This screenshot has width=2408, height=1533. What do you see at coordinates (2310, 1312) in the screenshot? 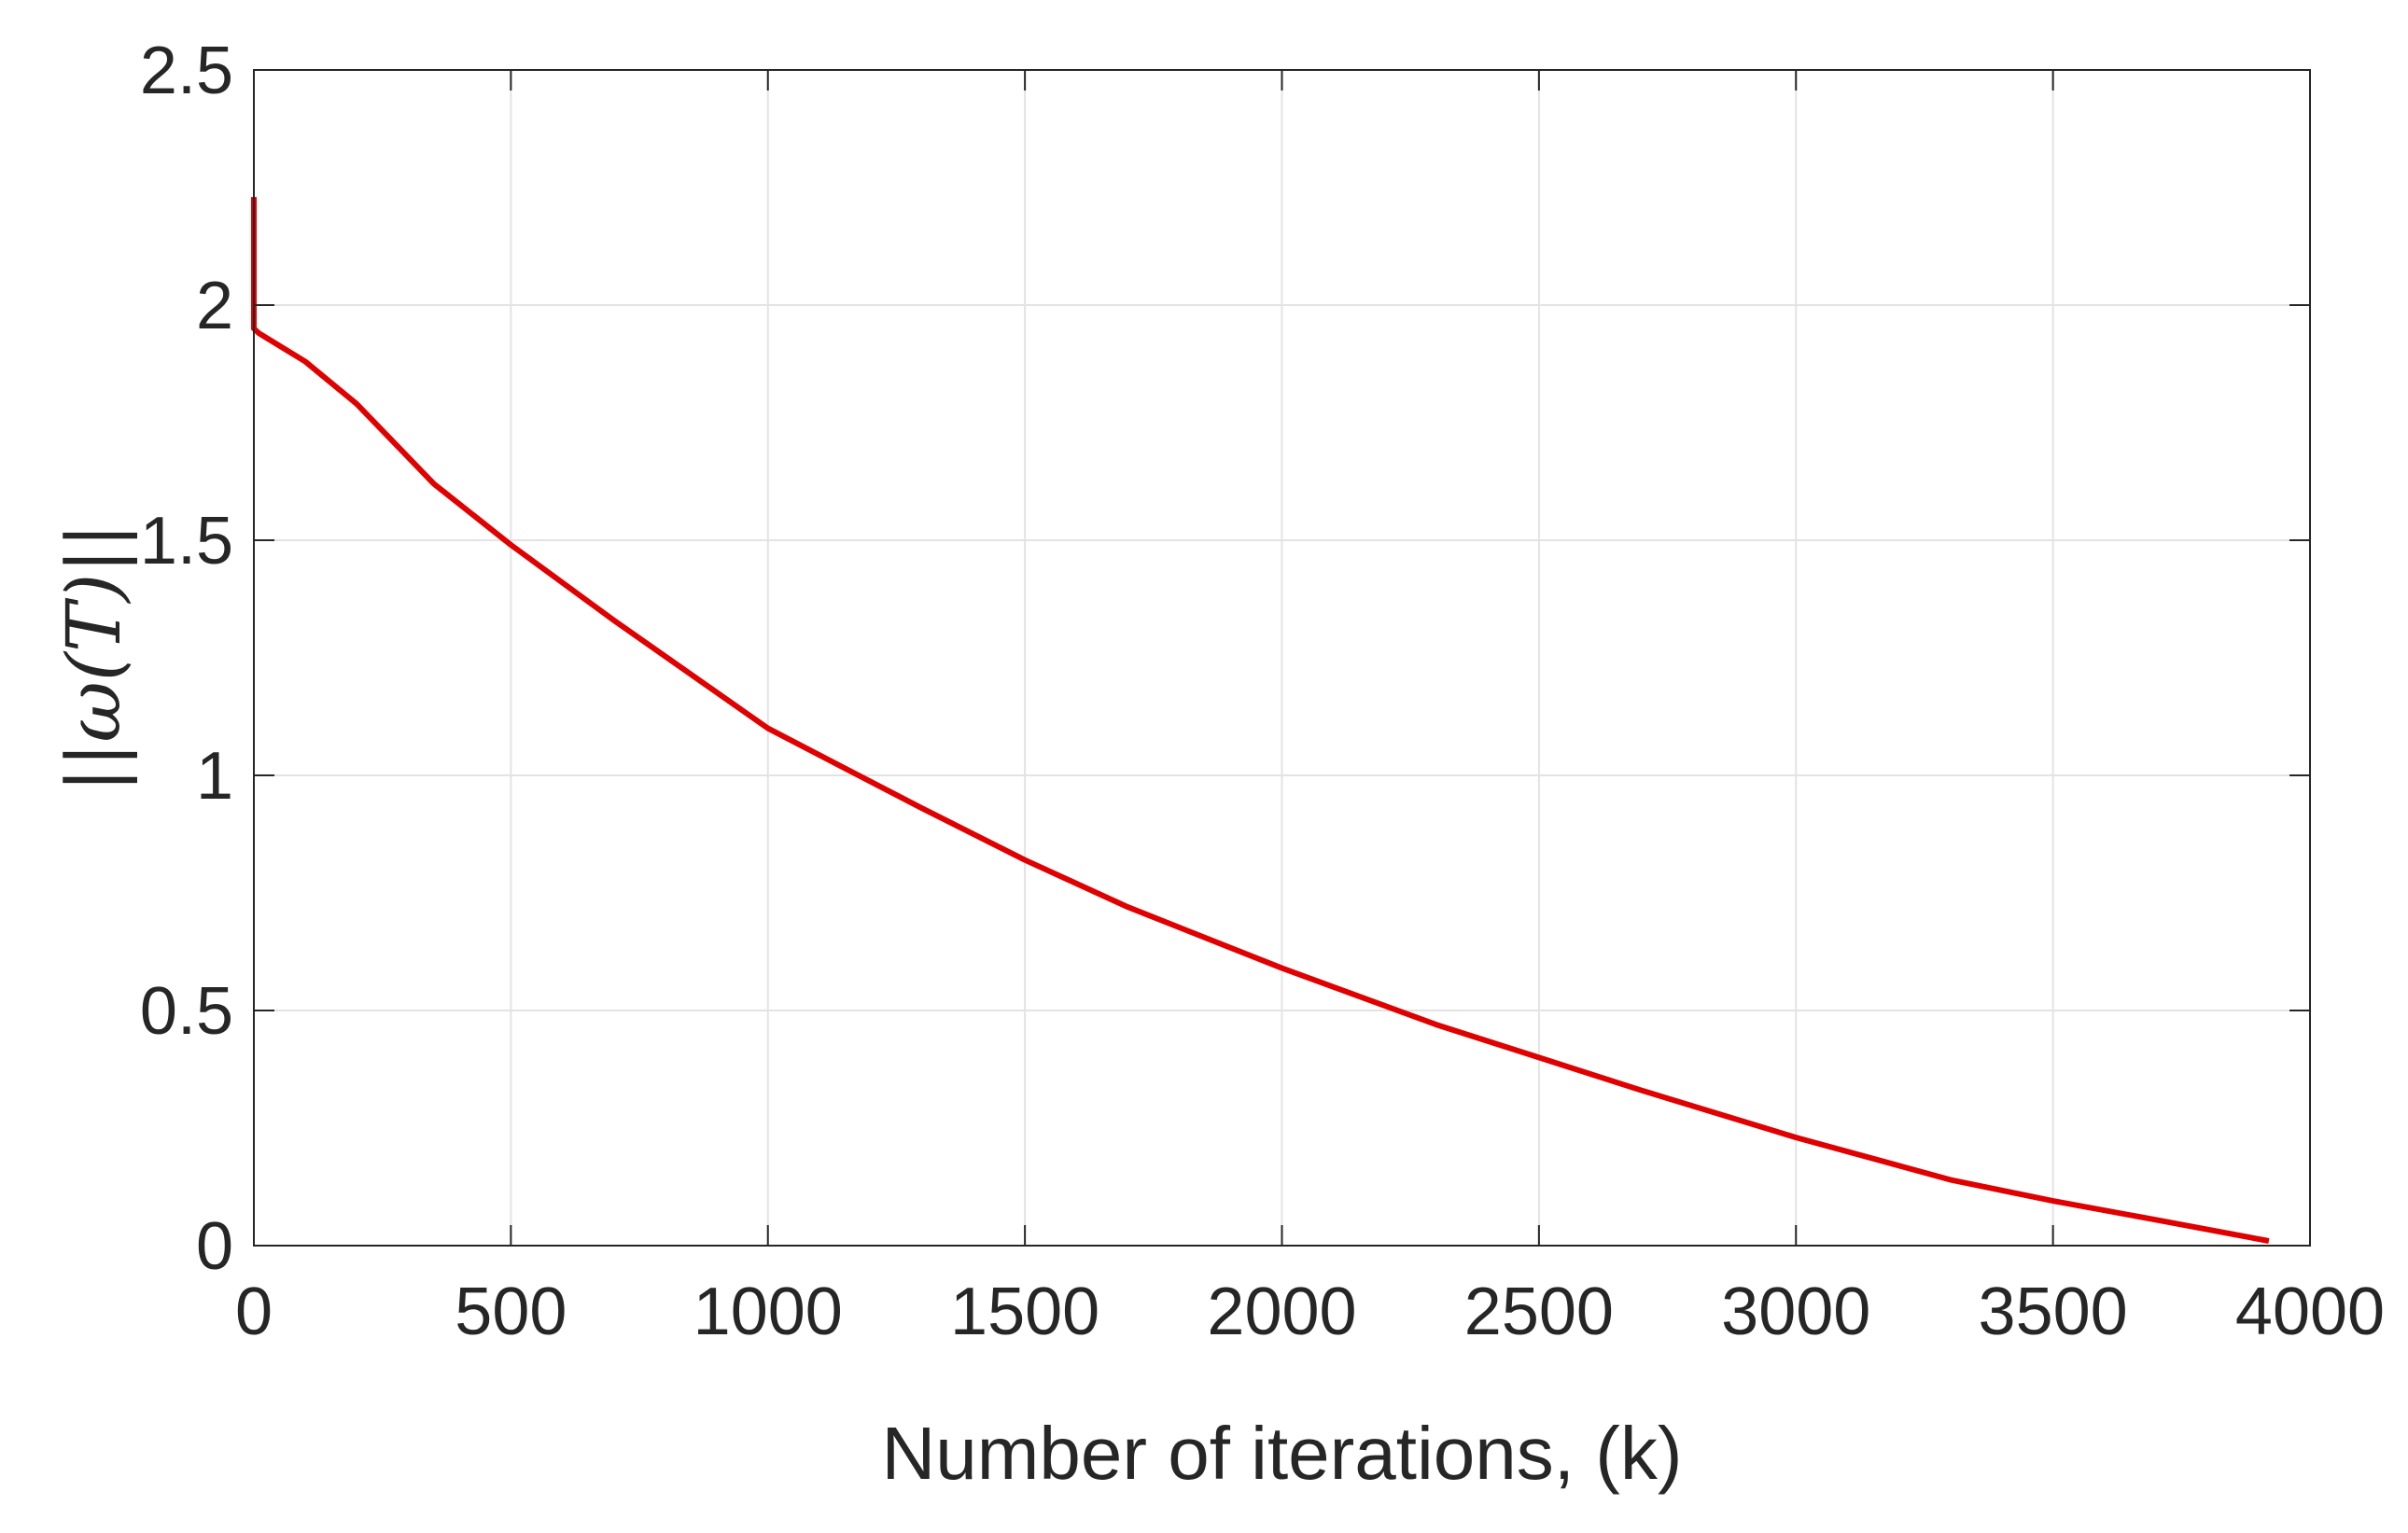
I see `x-tick-label: 4000` at bounding box center [2310, 1312].